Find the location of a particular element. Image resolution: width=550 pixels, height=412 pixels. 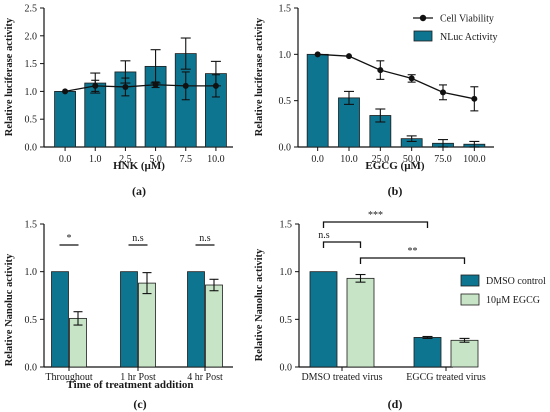

panel-d-bars is located at coordinates (394, 319).